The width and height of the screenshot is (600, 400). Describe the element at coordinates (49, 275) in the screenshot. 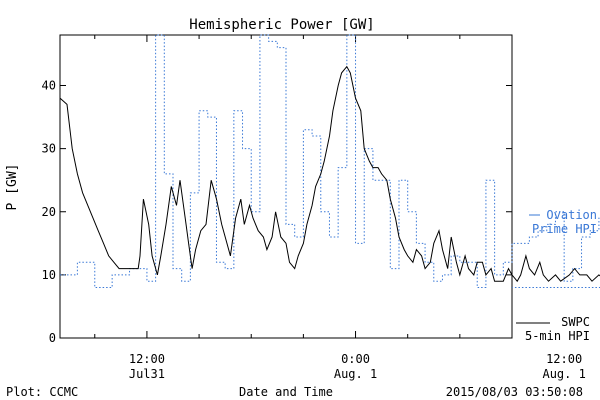

I see `y-tick-label: 10` at that location.